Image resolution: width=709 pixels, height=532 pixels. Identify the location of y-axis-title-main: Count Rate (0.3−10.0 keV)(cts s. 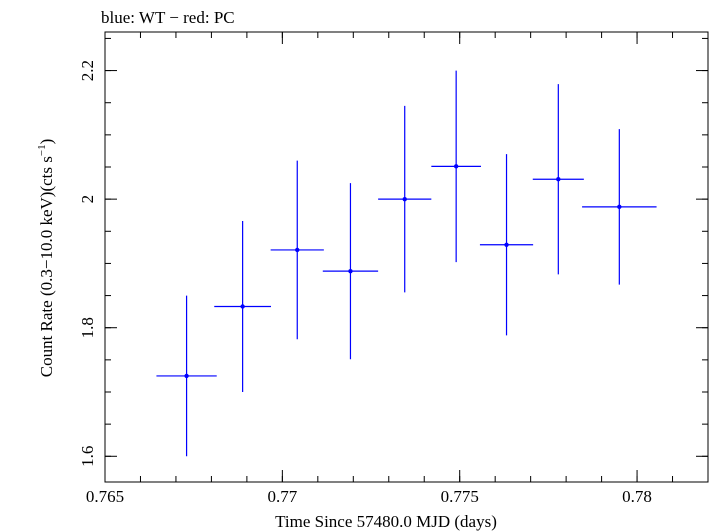
(46, 266).